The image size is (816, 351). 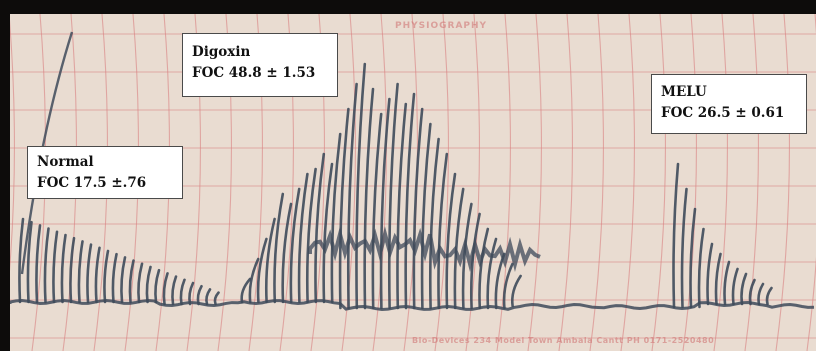 What do you see at coordinates (65, 162) in the screenshot?
I see `normal-title: Normal` at bounding box center [65, 162].